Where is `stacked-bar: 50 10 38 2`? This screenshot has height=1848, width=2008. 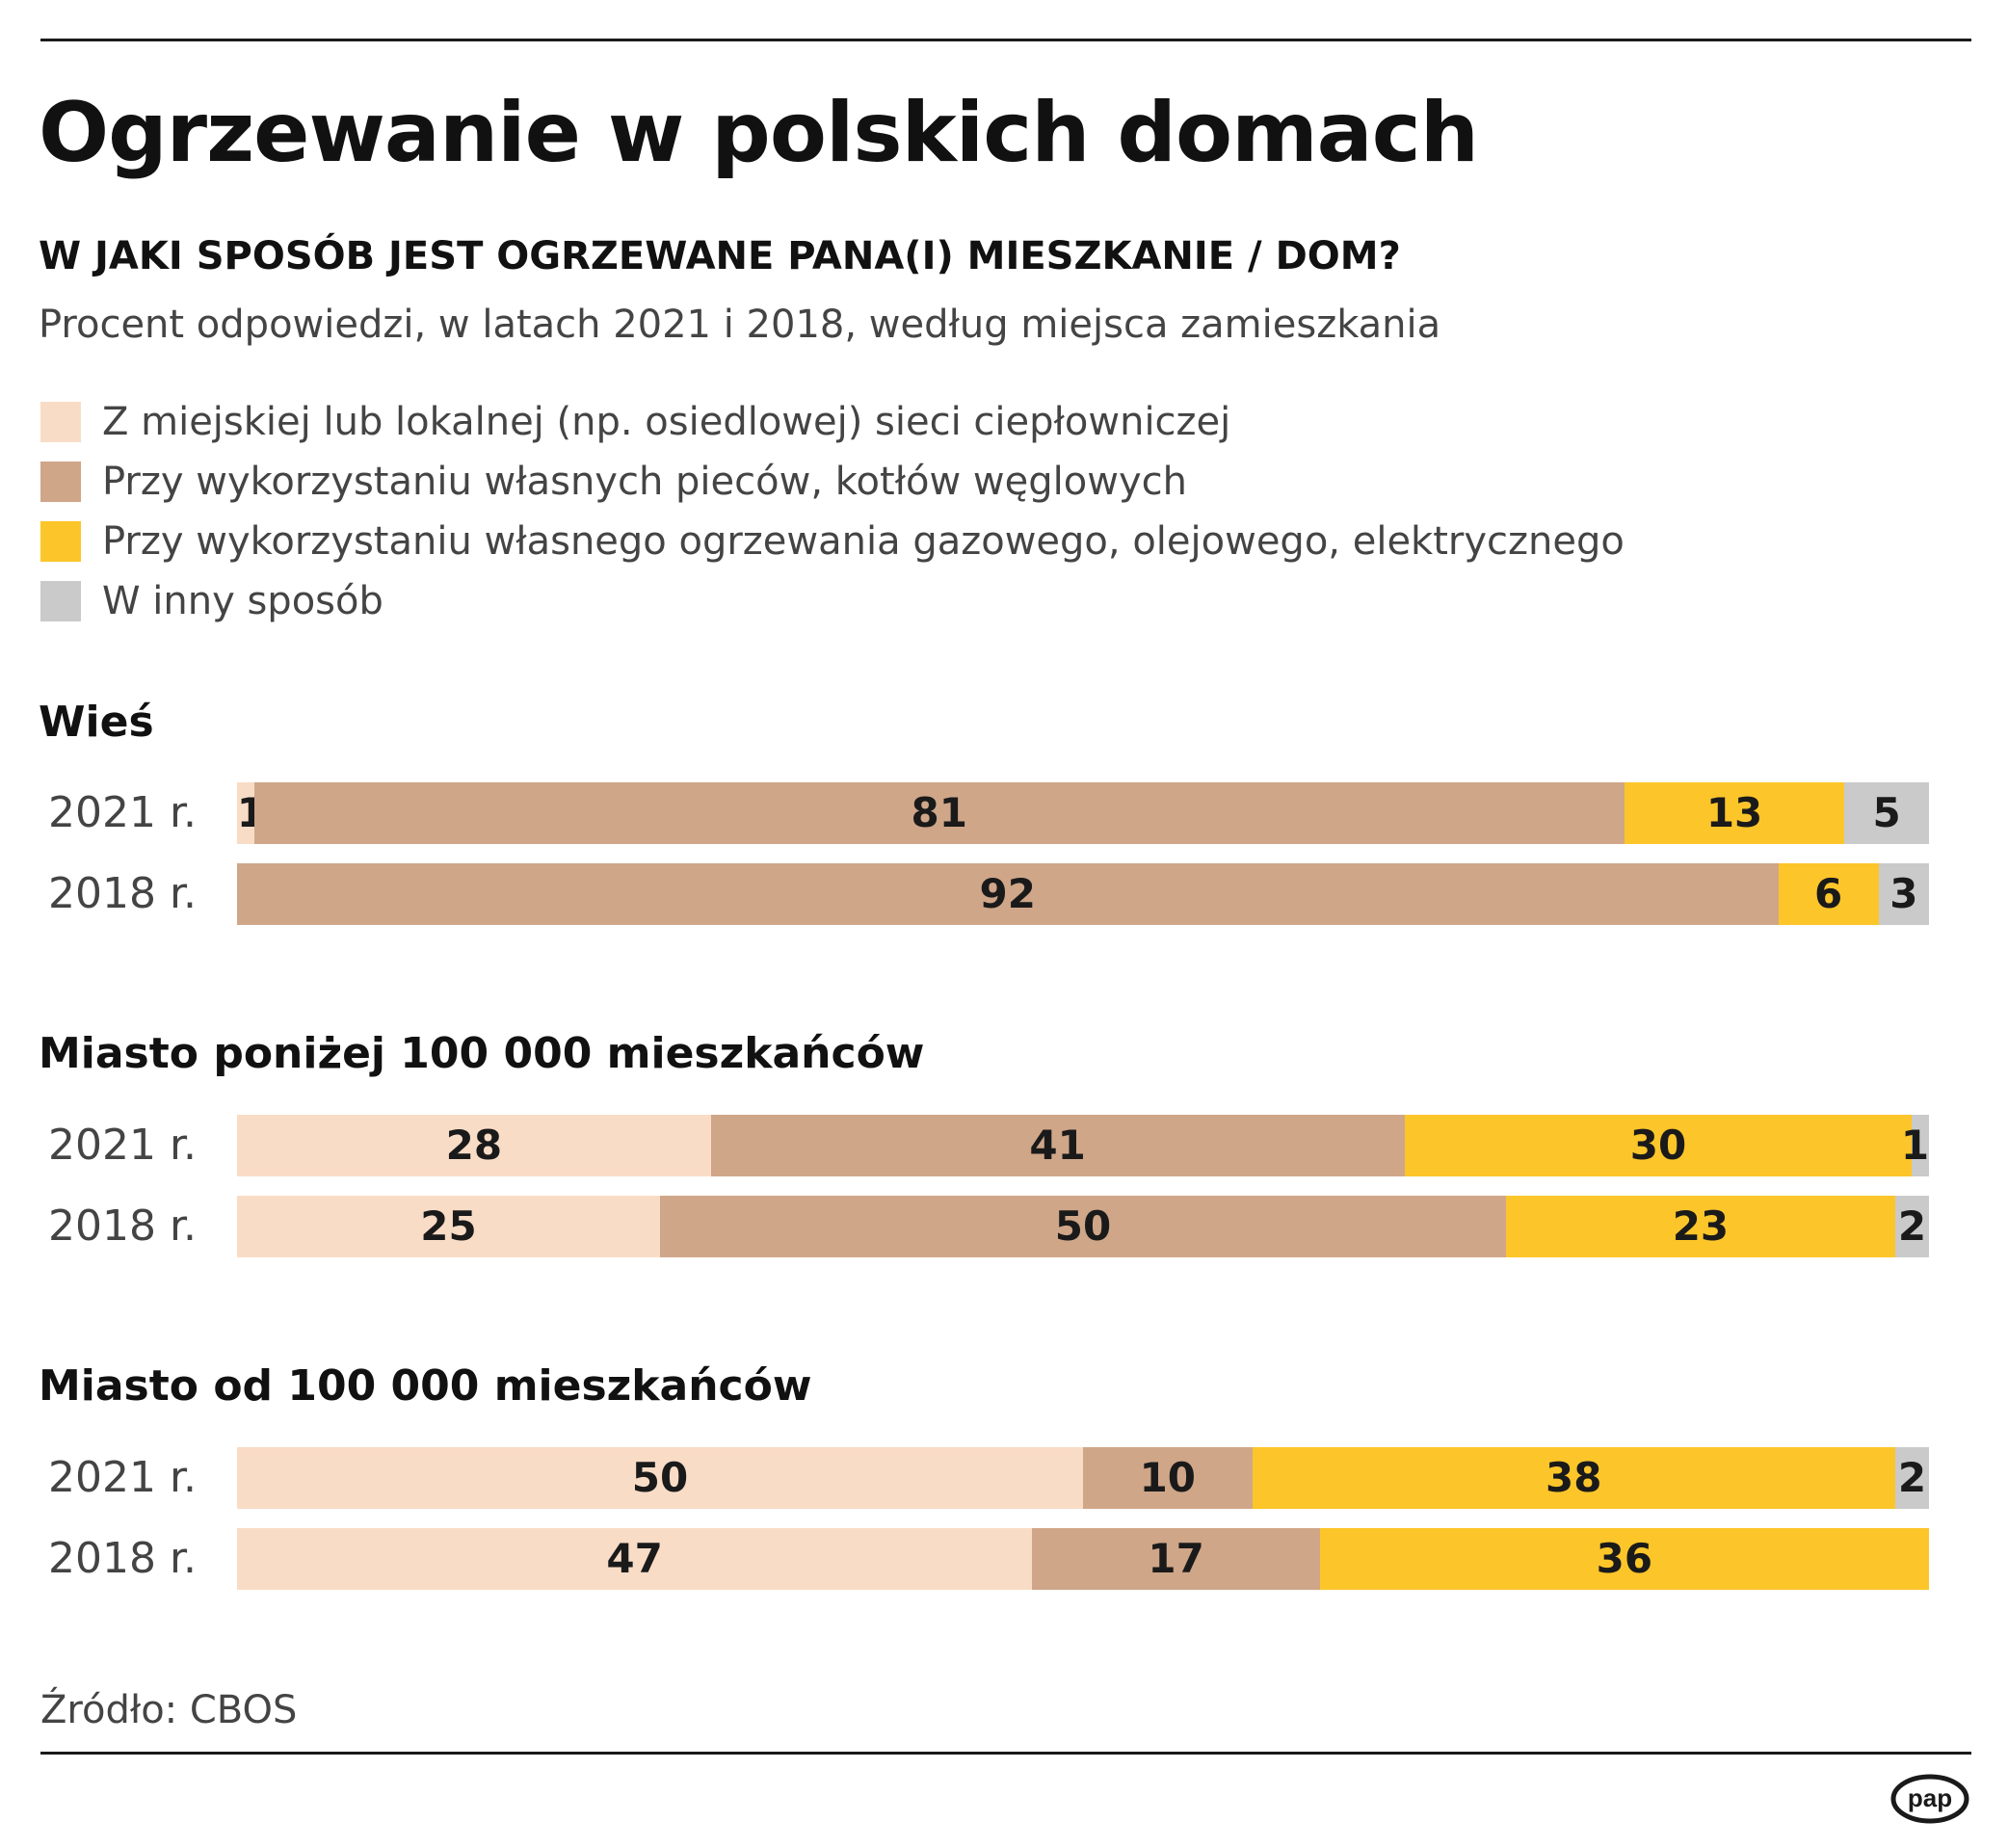
stacked-bar: 50 10 38 2 is located at coordinates (1083, 1478).